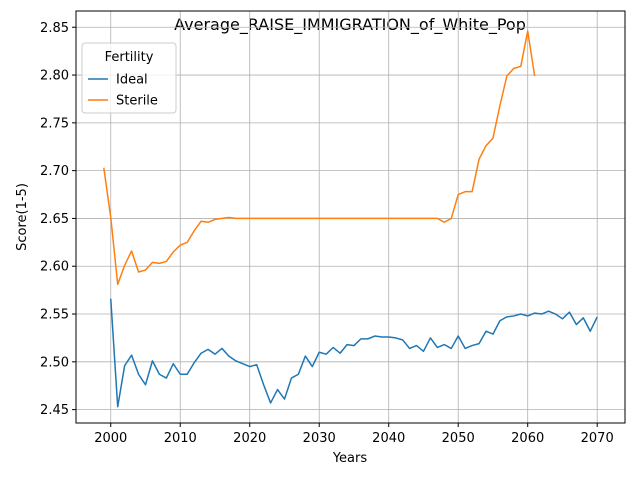  Describe the element at coordinates (137, 101) in the screenshot. I see `legend-label-sterile: Sterile` at that location.